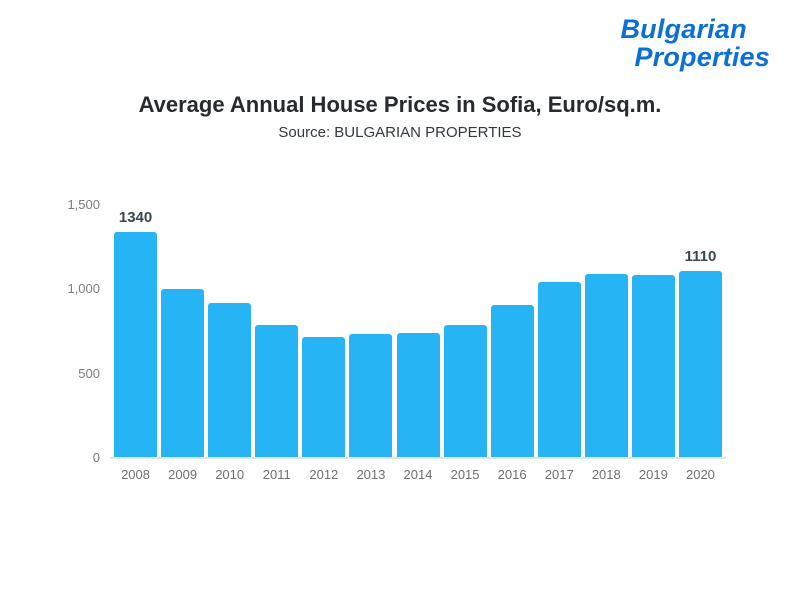 This screenshot has width=800, height=600. Describe the element at coordinates (700, 474) in the screenshot. I see `x-tick-label-2020: 2020` at that location.